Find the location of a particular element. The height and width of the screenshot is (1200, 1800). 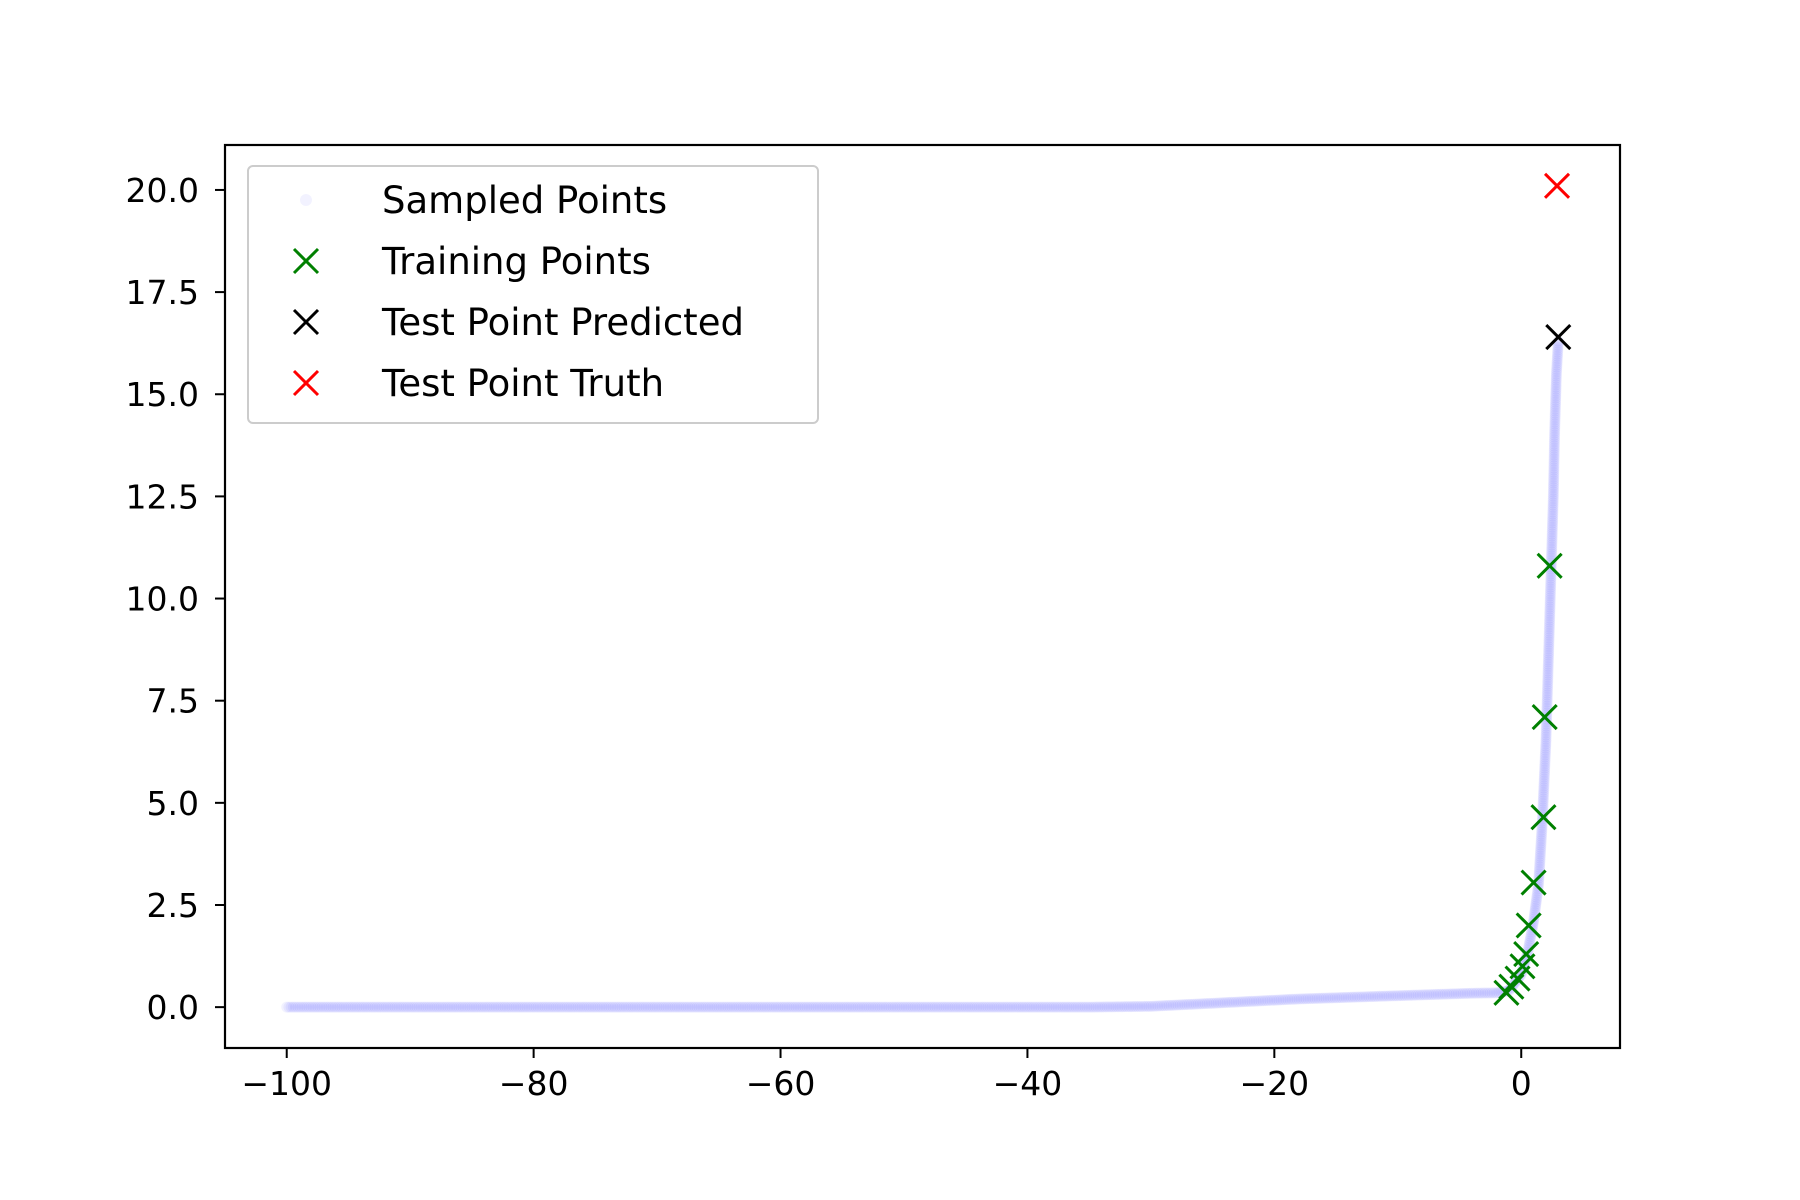

legend-label: Sampled Points is located at coordinates (524, 200).